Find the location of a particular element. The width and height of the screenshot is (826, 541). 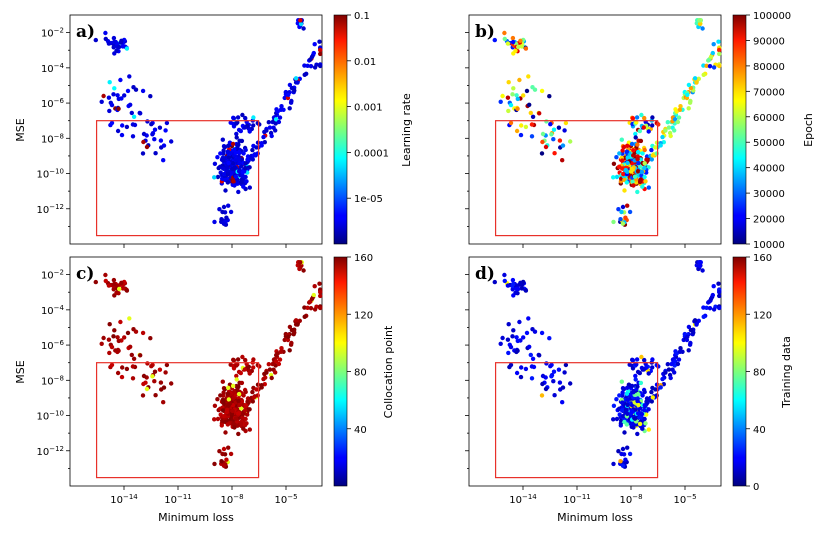

colorbar-label-c: Collocation point is located at coordinates (388, 371).